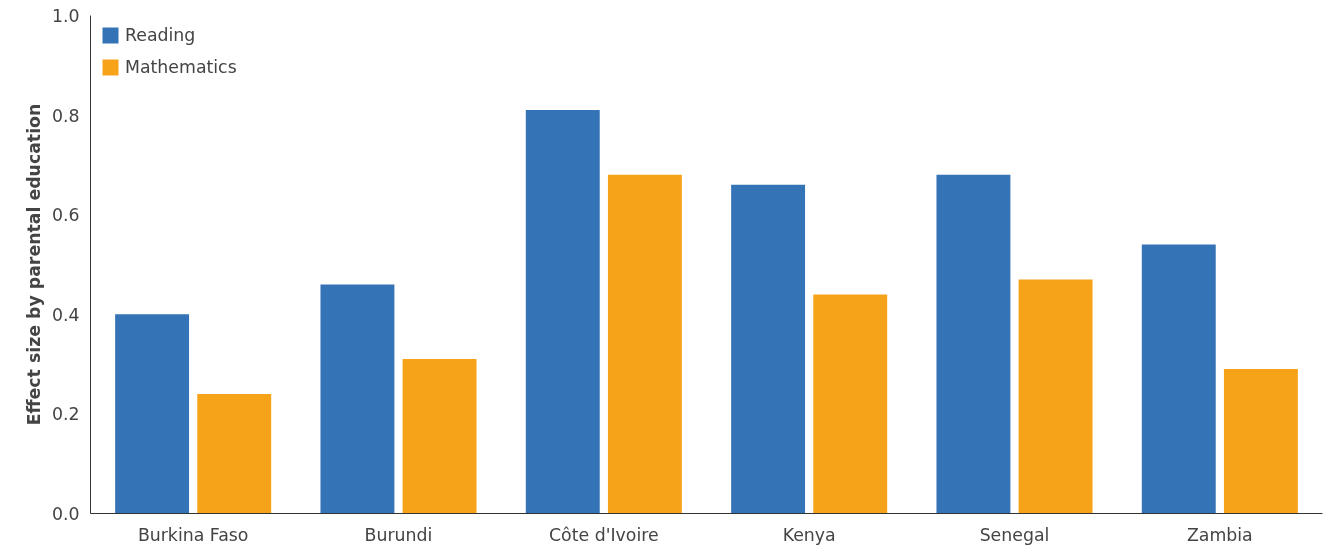  What do you see at coordinates (1219, 534) in the screenshot?
I see `x-tick-label: Zambia` at bounding box center [1219, 534].